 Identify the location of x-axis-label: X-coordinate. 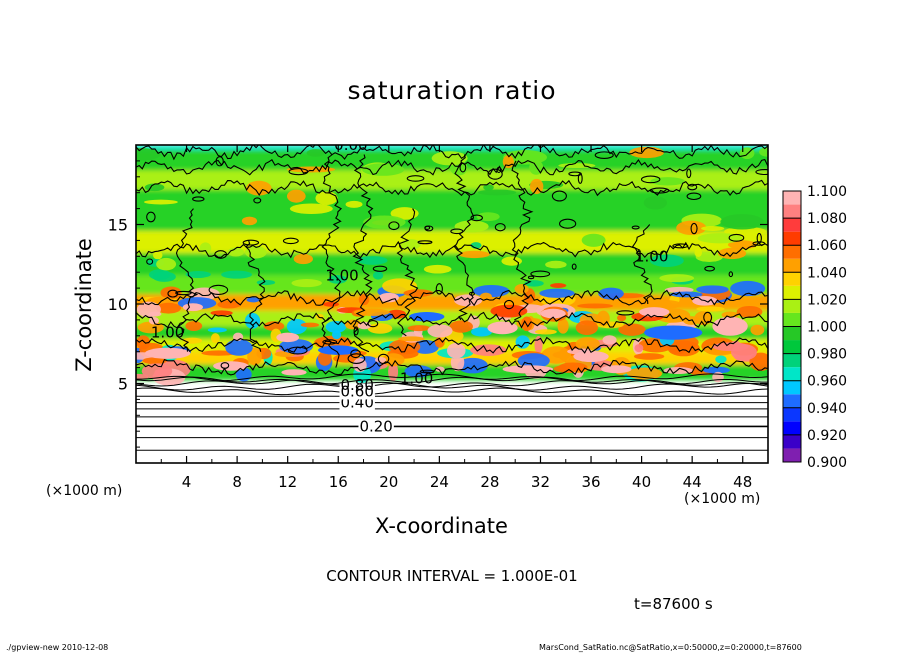
(441, 526).